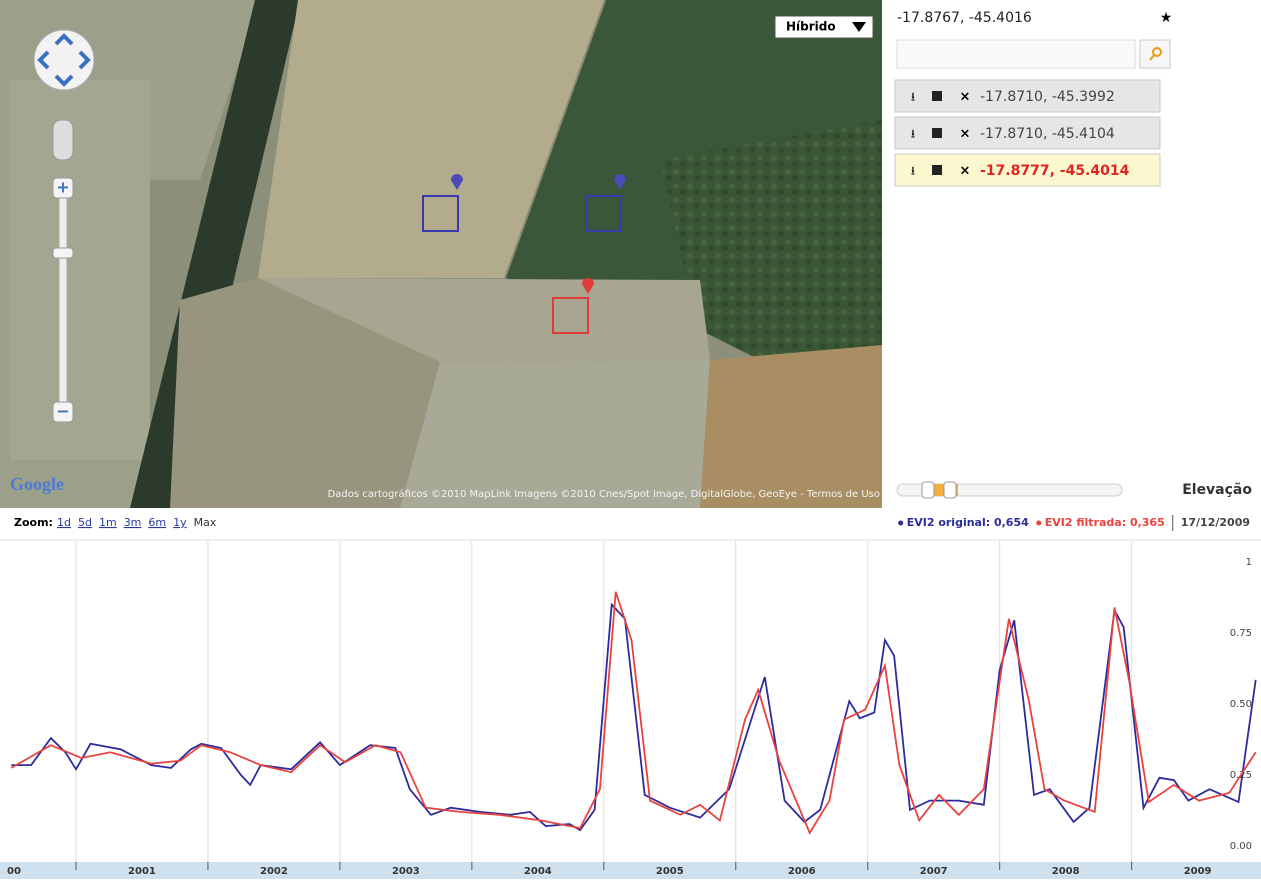 This screenshot has height=883, width=1261. What do you see at coordinates (1217, 490) in the screenshot?
I see `elevation-label: Elevação` at bounding box center [1217, 490].